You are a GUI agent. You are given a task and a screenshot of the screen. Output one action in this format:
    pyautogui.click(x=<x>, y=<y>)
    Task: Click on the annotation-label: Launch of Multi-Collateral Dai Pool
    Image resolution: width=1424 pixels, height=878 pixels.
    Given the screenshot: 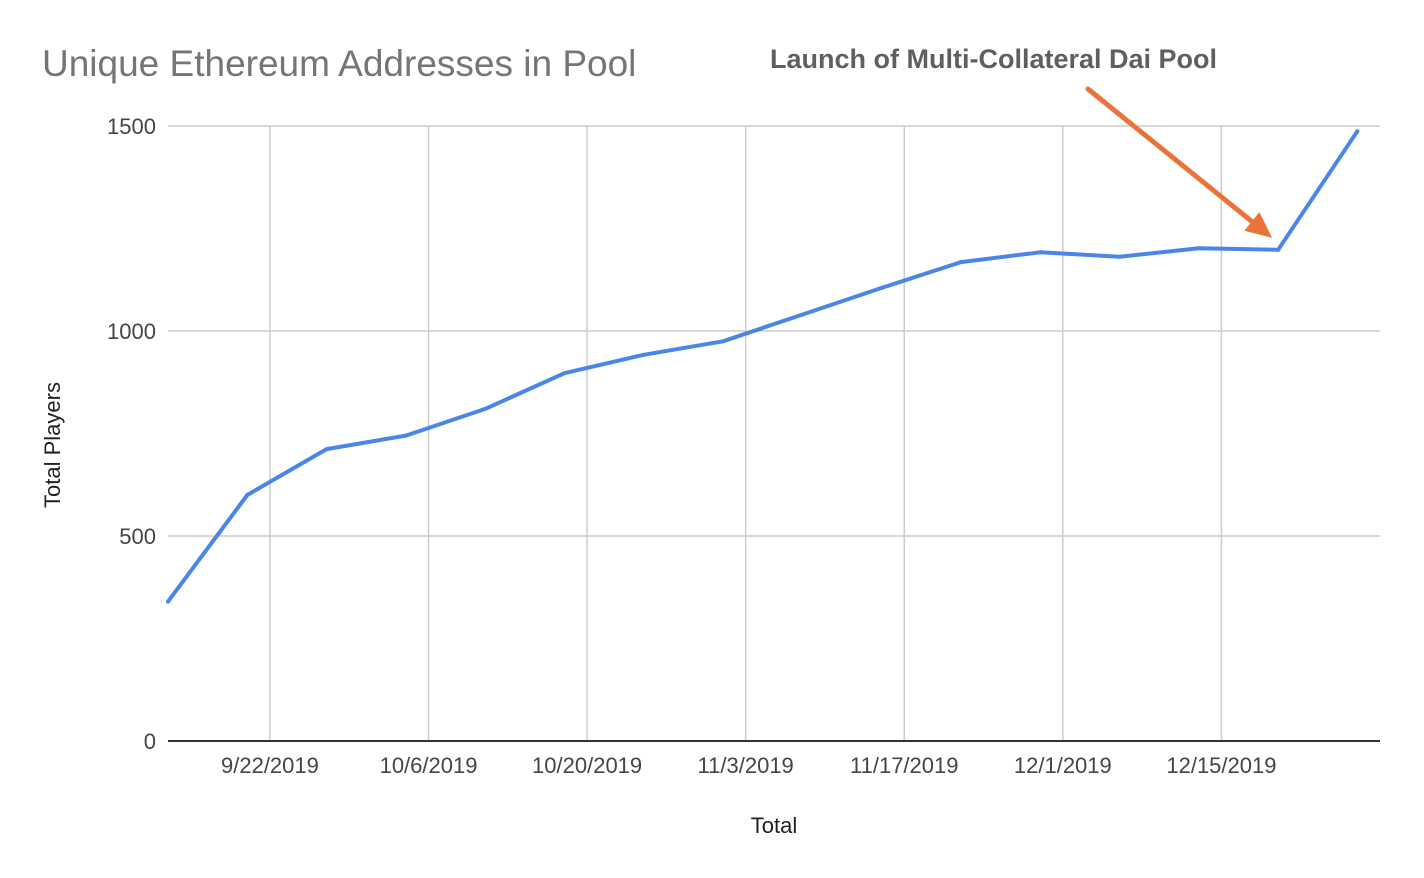 What is the action you would take?
    pyautogui.click(x=993, y=59)
    